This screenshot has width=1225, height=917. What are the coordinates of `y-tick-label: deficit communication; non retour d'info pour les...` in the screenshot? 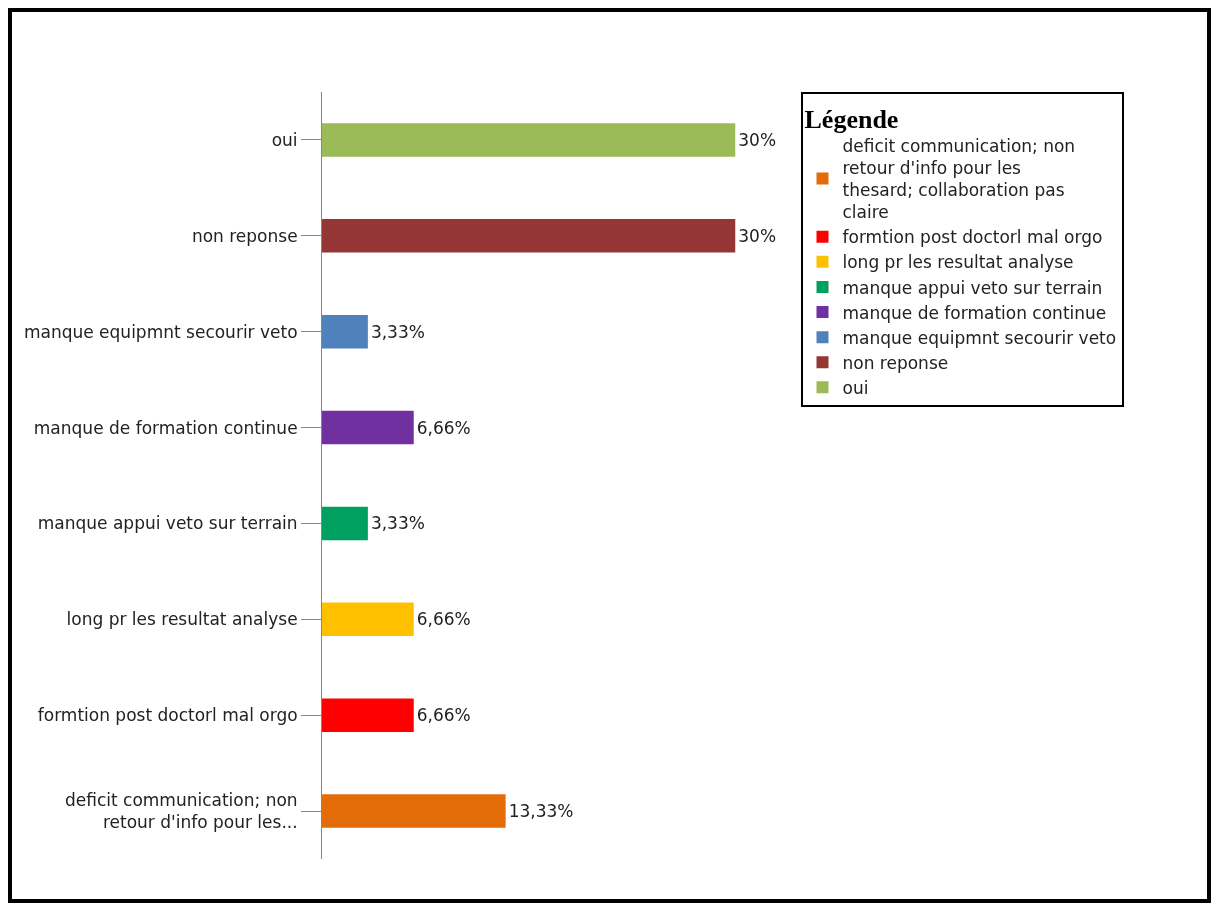 It's located at (181, 811).